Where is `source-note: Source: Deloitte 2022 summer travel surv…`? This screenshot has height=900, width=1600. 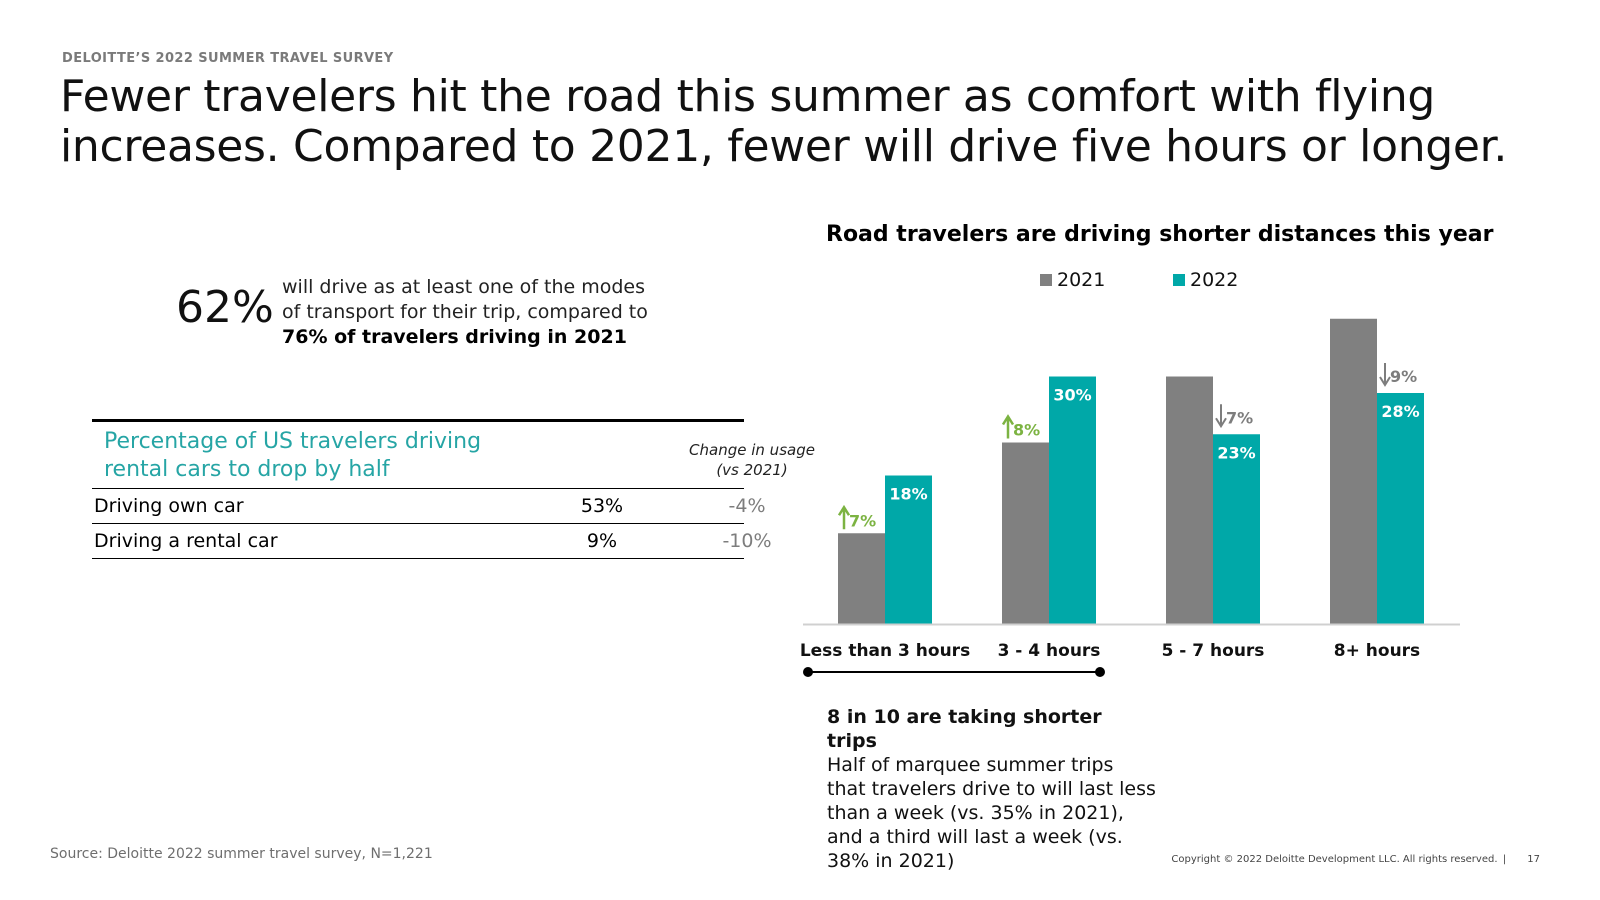 source-note: Source: Deloitte 2022 summer travel surv… is located at coordinates (241, 854).